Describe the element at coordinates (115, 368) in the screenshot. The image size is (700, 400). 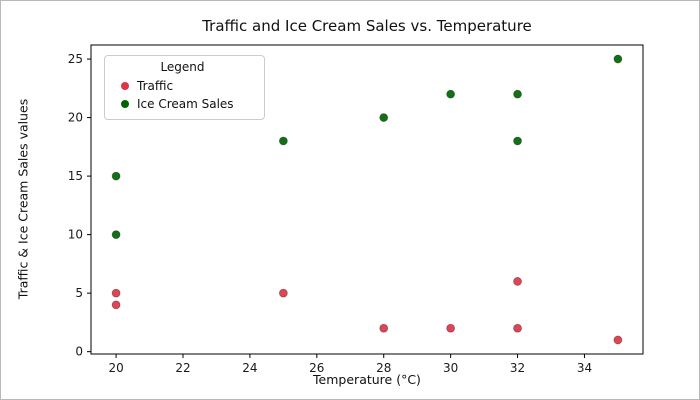
I see `x-tick-label: 20` at that location.